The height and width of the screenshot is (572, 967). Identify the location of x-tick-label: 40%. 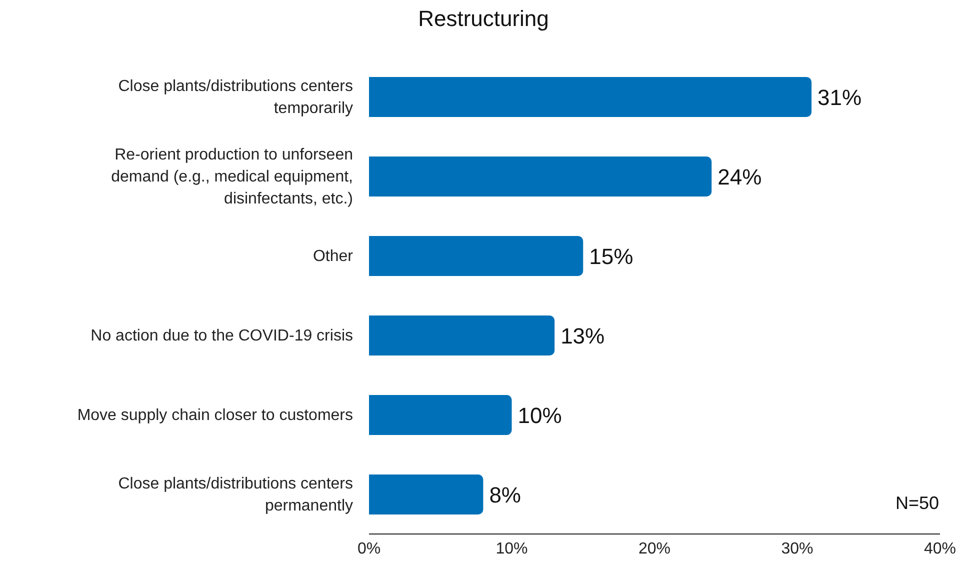
(940, 549).